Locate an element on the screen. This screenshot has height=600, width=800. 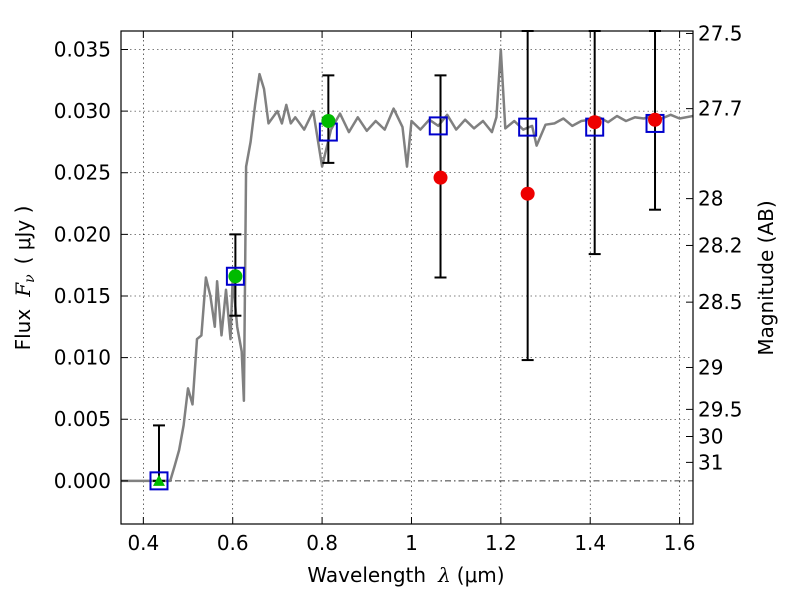
x-tick-label: 1.2 is located at coordinates (501, 543).